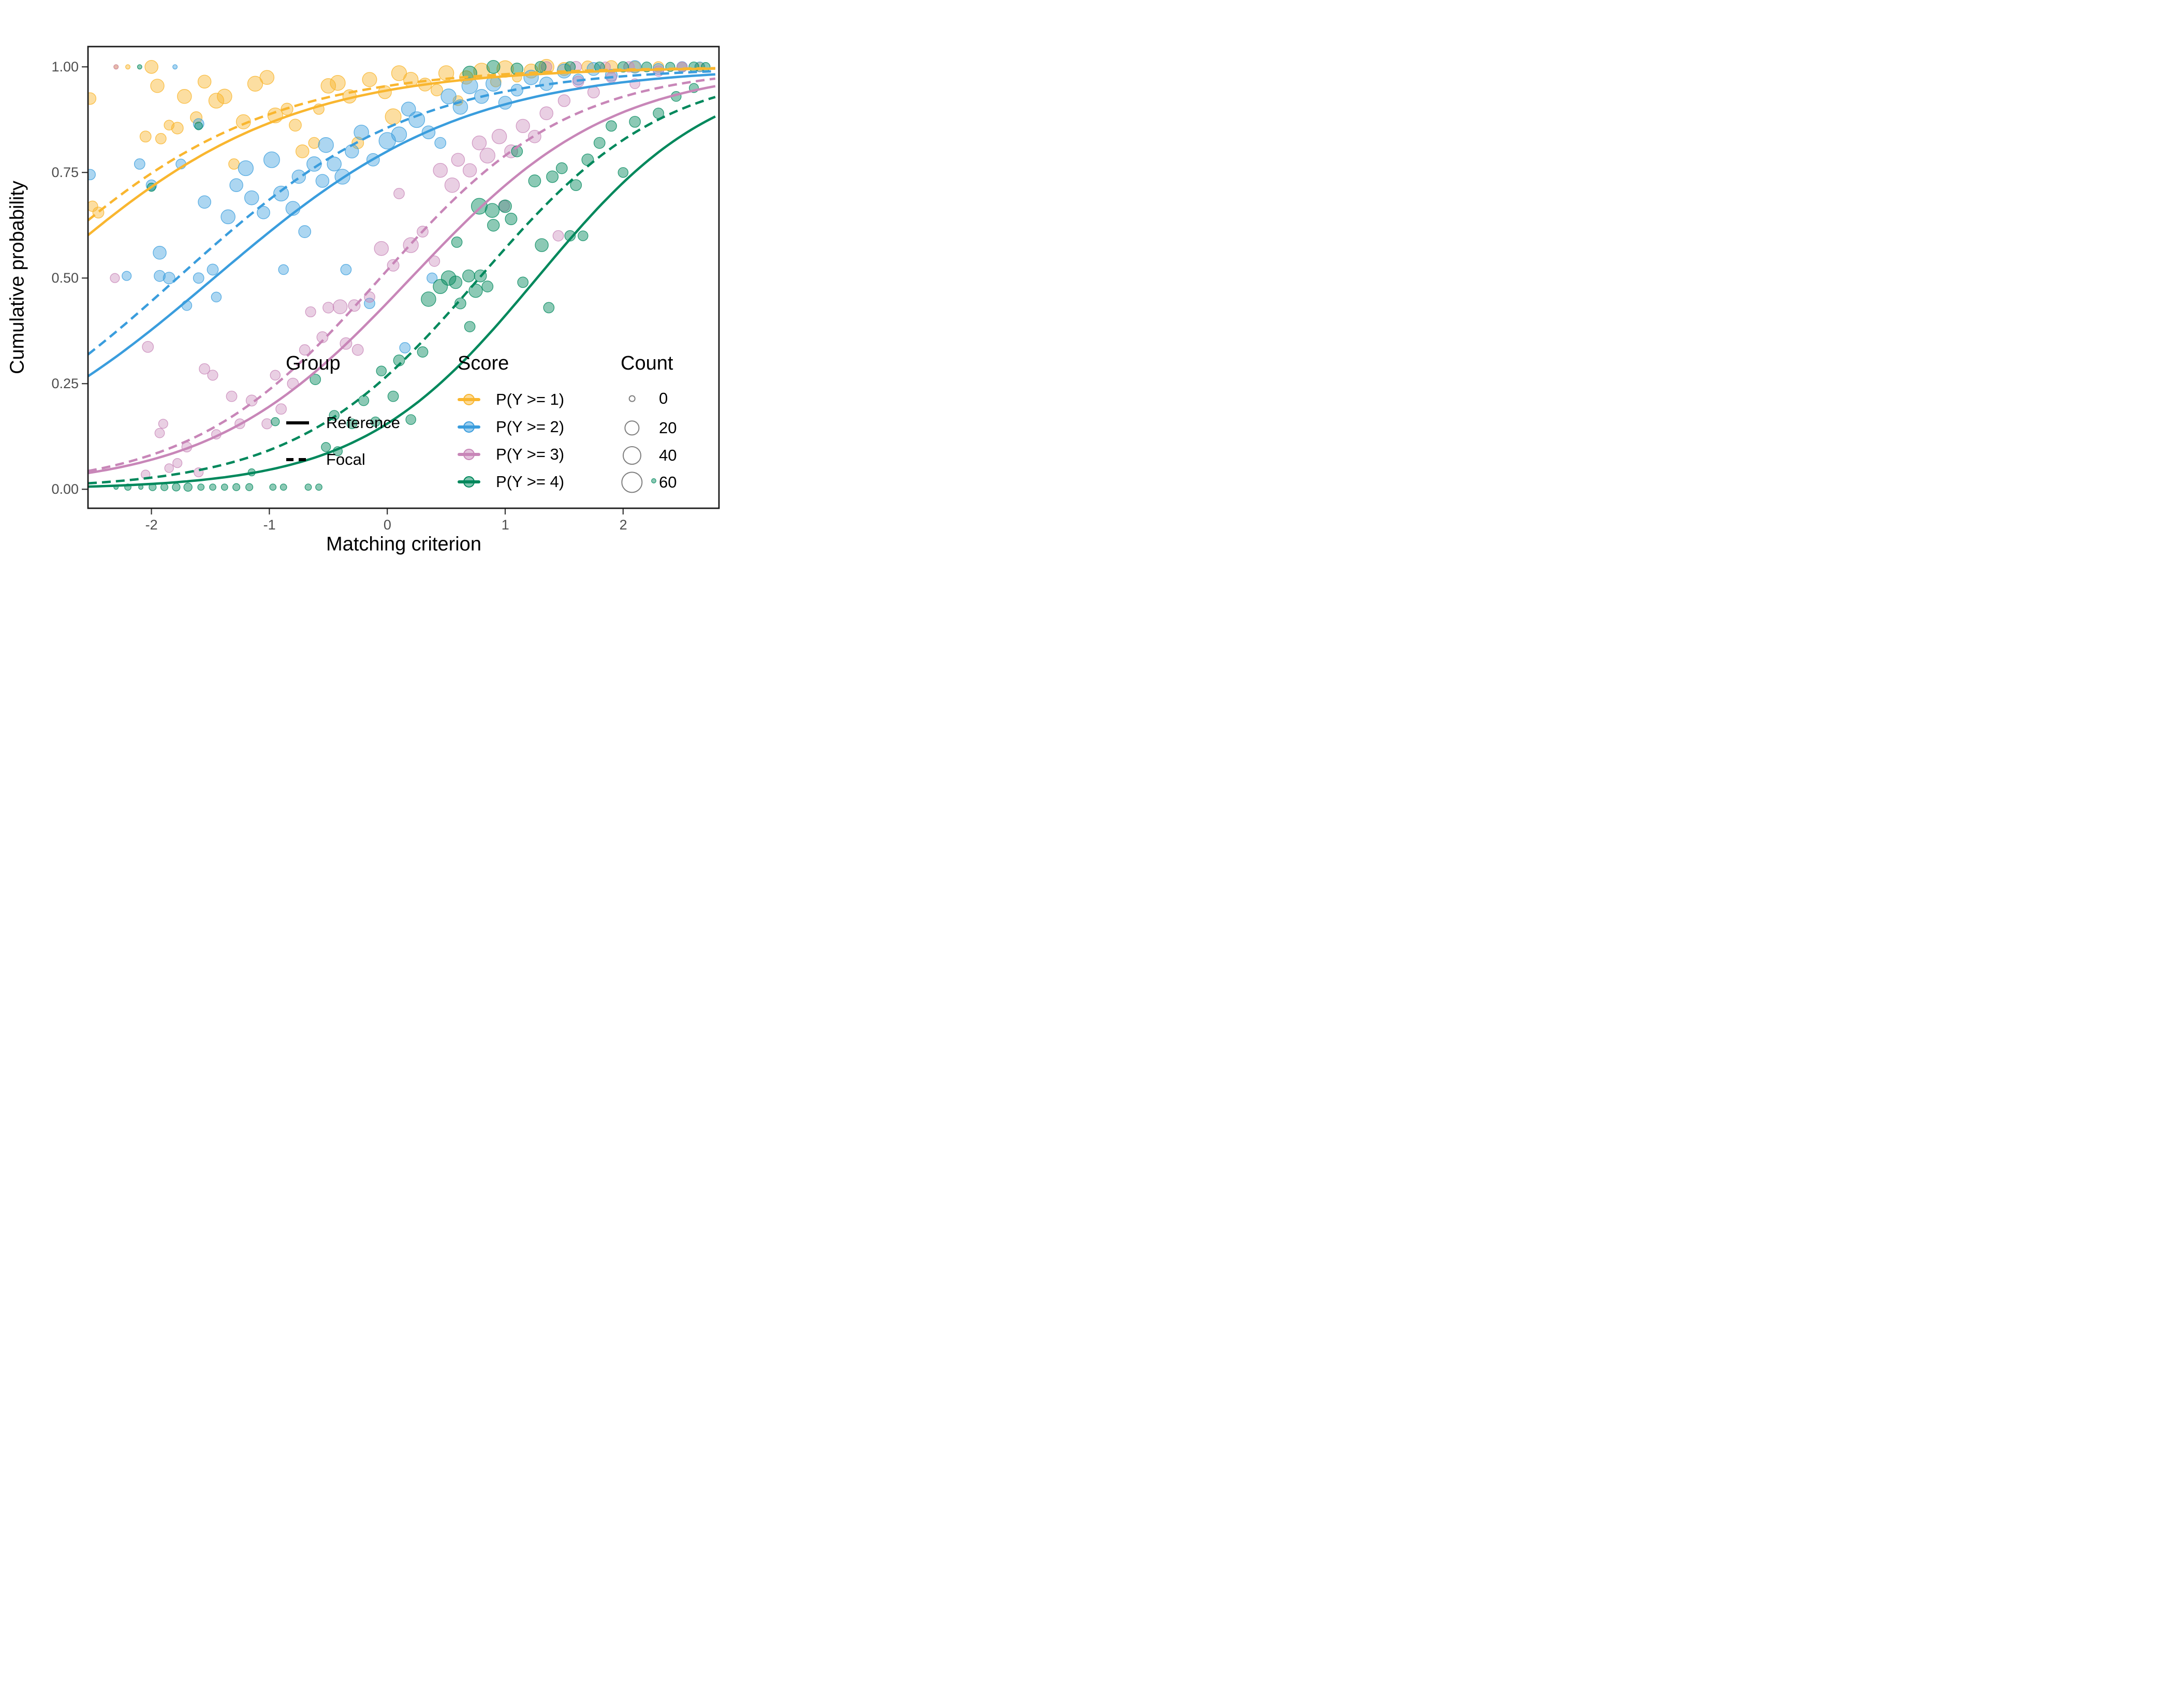 The height and width of the screenshot is (1708, 2174). I want to click on legend-group-dashed-line-swatch, so click(297, 459).